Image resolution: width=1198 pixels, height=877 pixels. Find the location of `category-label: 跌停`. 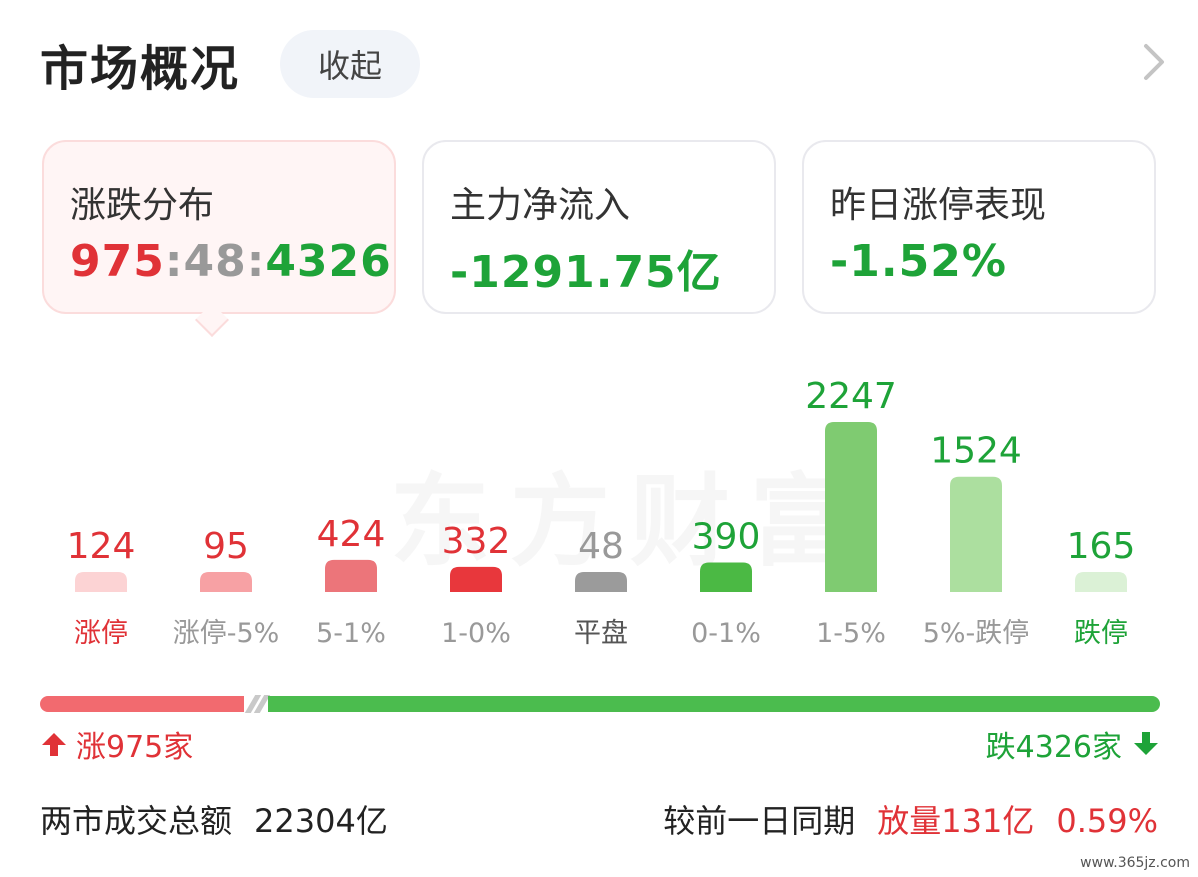

category-label: 跌停 is located at coordinates (1101, 633).